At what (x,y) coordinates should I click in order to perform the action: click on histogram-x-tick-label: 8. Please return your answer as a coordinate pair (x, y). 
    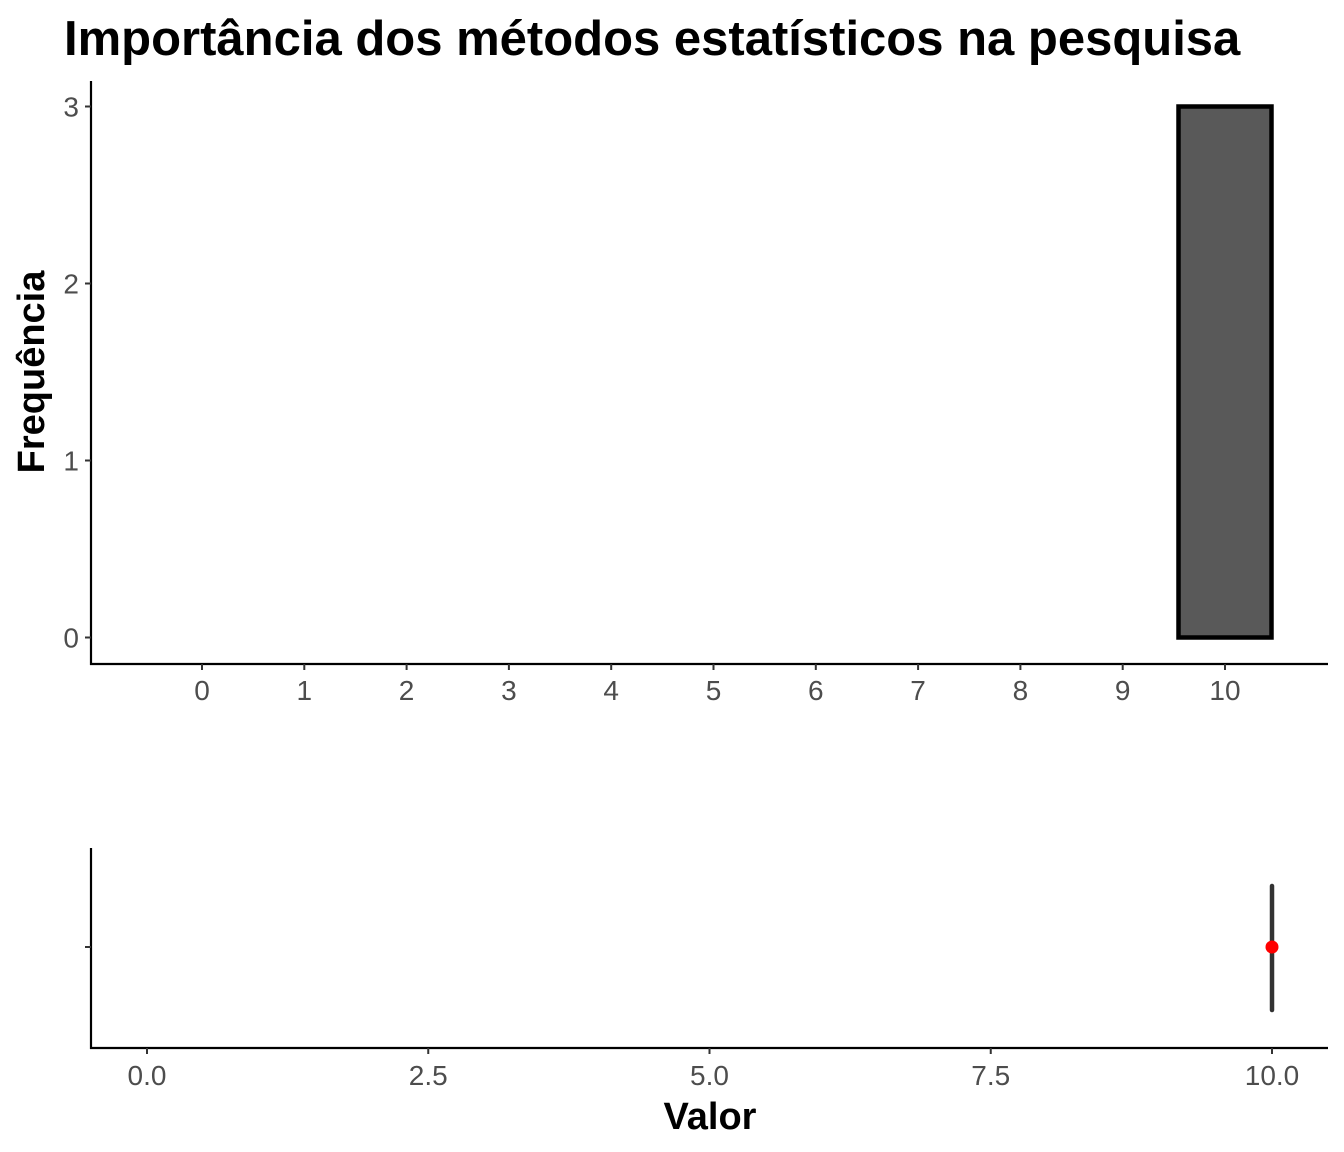
    Looking at the image, I should click on (1021, 690).